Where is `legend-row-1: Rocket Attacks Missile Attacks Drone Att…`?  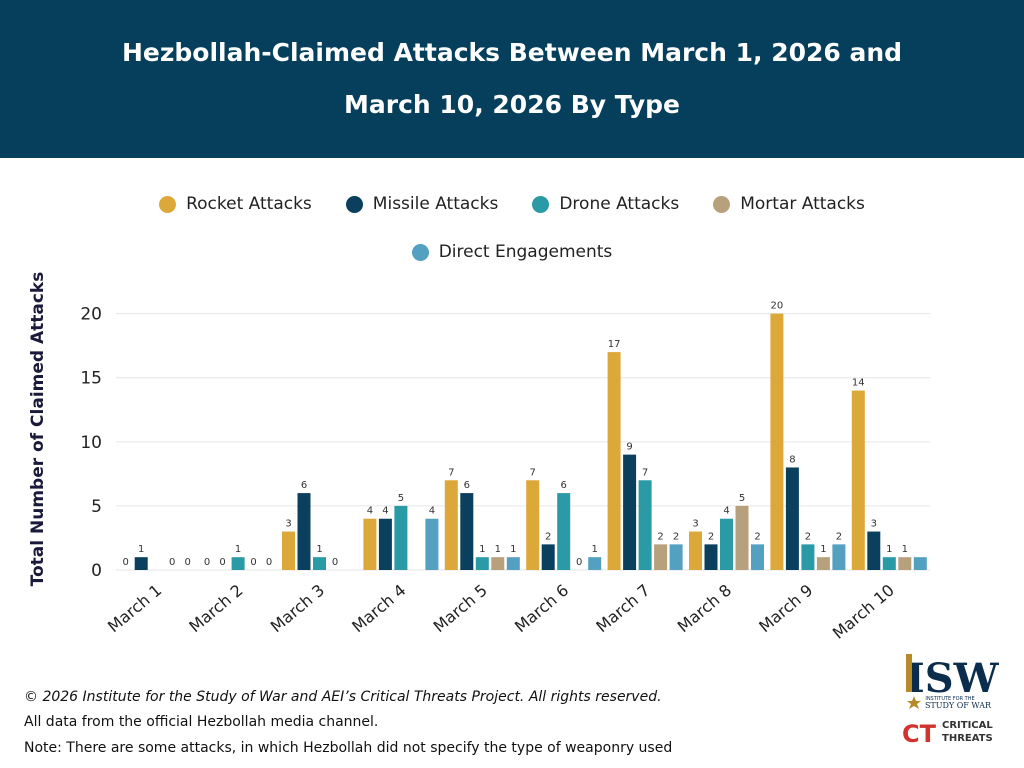 legend-row-1: Rocket Attacks Missile Attacks Drone Att… is located at coordinates (512, 204).